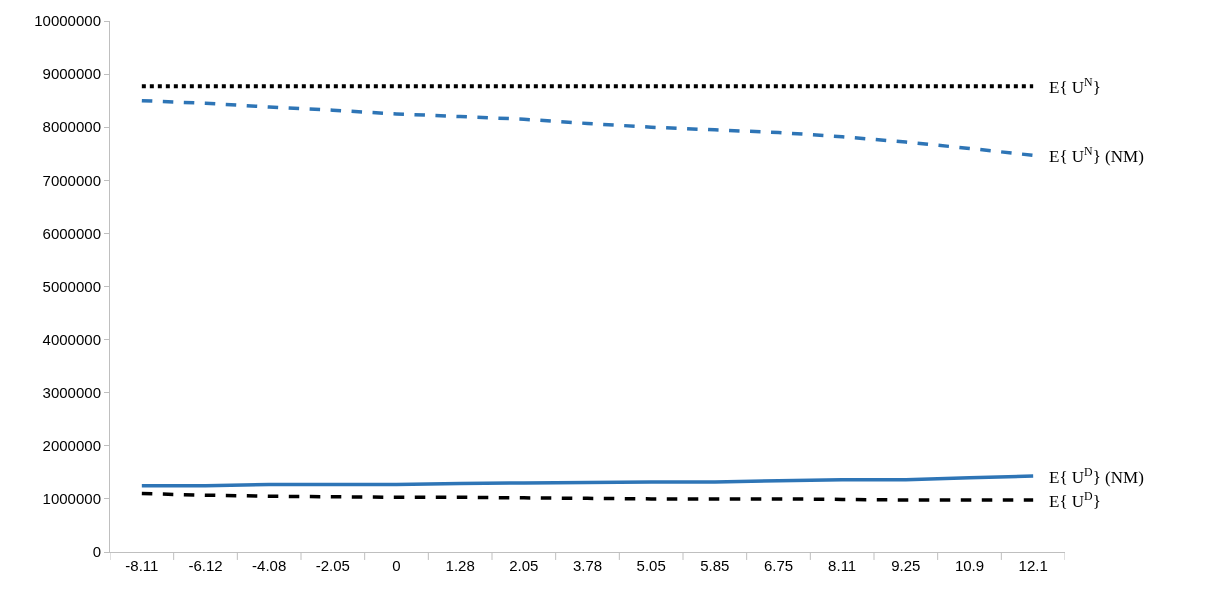 The height and width of the screenshot is (597, 1230). What do you see at coordinates (71, 127) in the screenshot?
I see `y-tick-label: 8000000` at bounding box center [71, 127].